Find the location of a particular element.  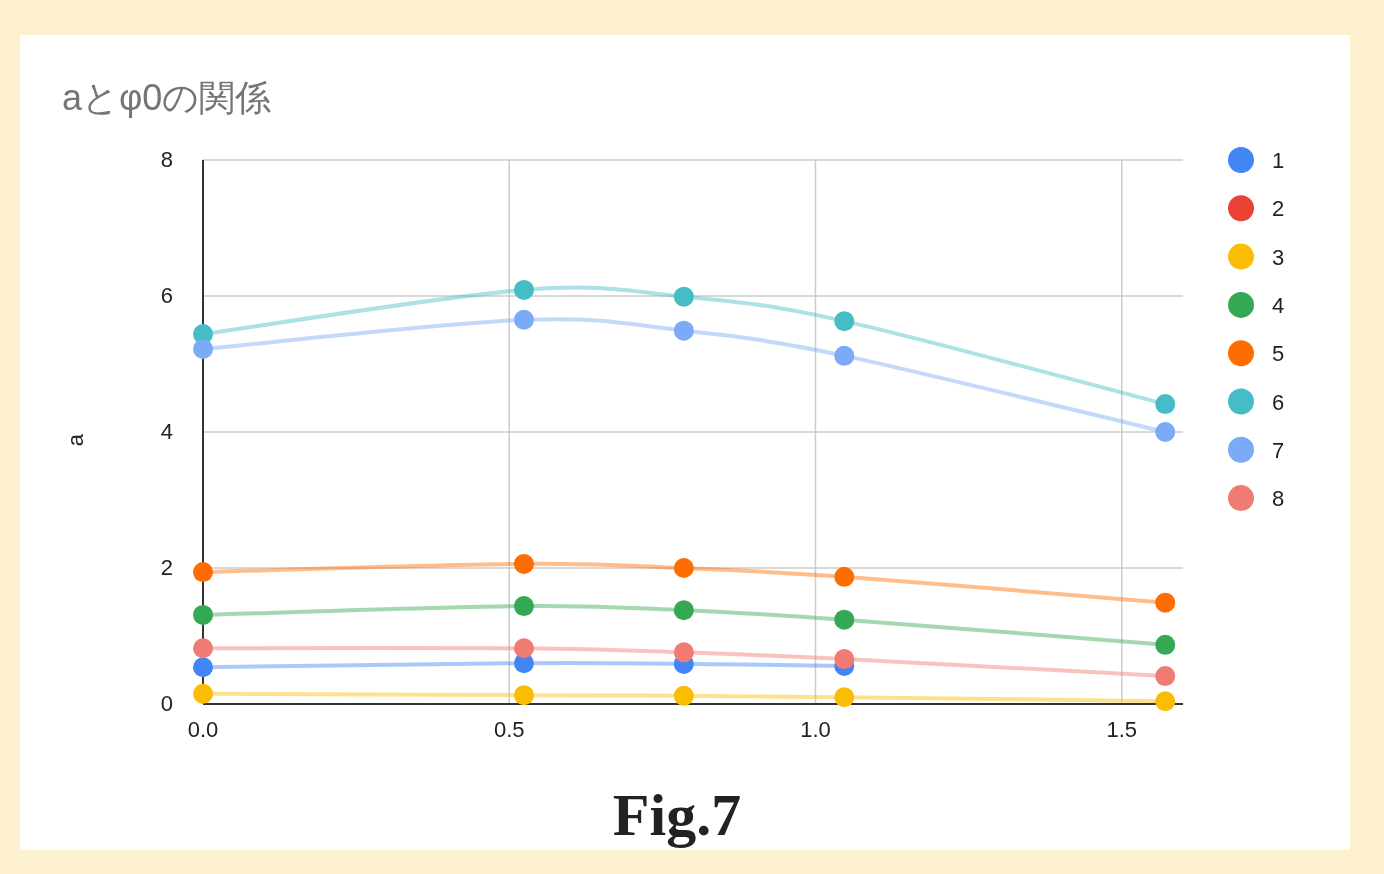

y-tick-label: 2 is located at coordinates (166, 567).